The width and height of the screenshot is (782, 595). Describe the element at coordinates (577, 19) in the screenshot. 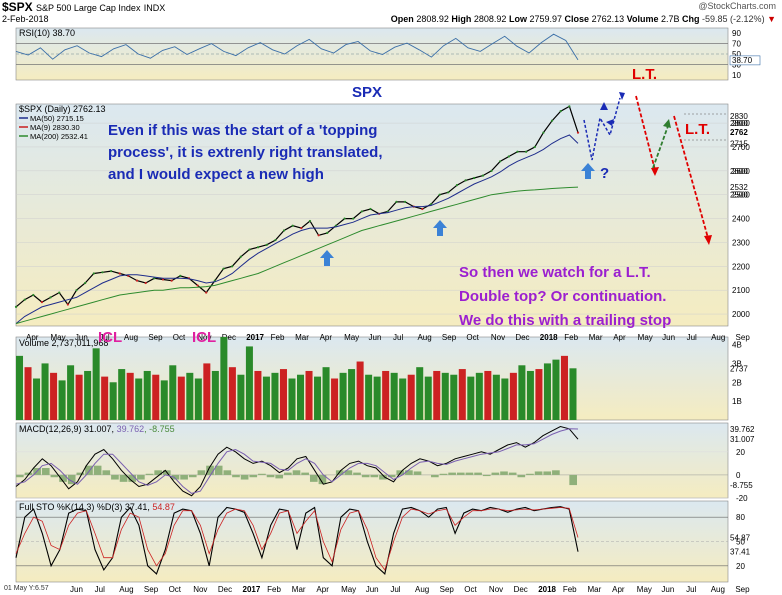

I see `close-label: Close` at that location.